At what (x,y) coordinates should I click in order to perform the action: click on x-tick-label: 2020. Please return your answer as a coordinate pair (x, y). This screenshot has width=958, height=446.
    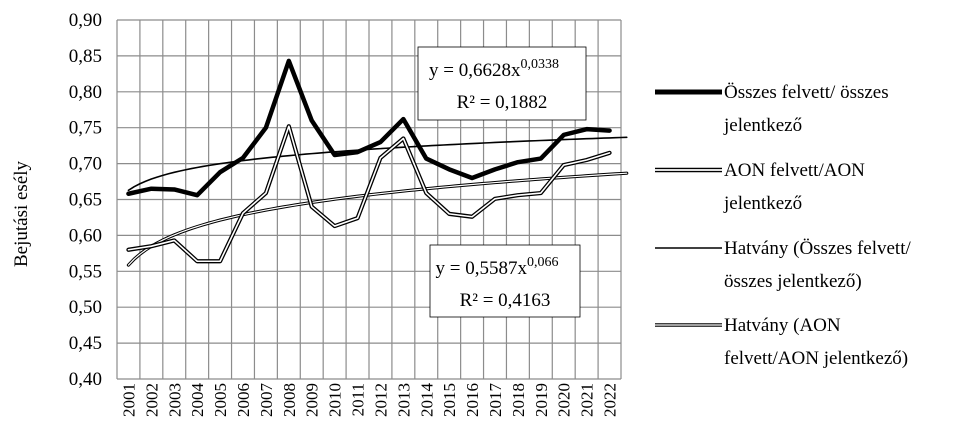
    Looking at the image, I should click on (564, 400).